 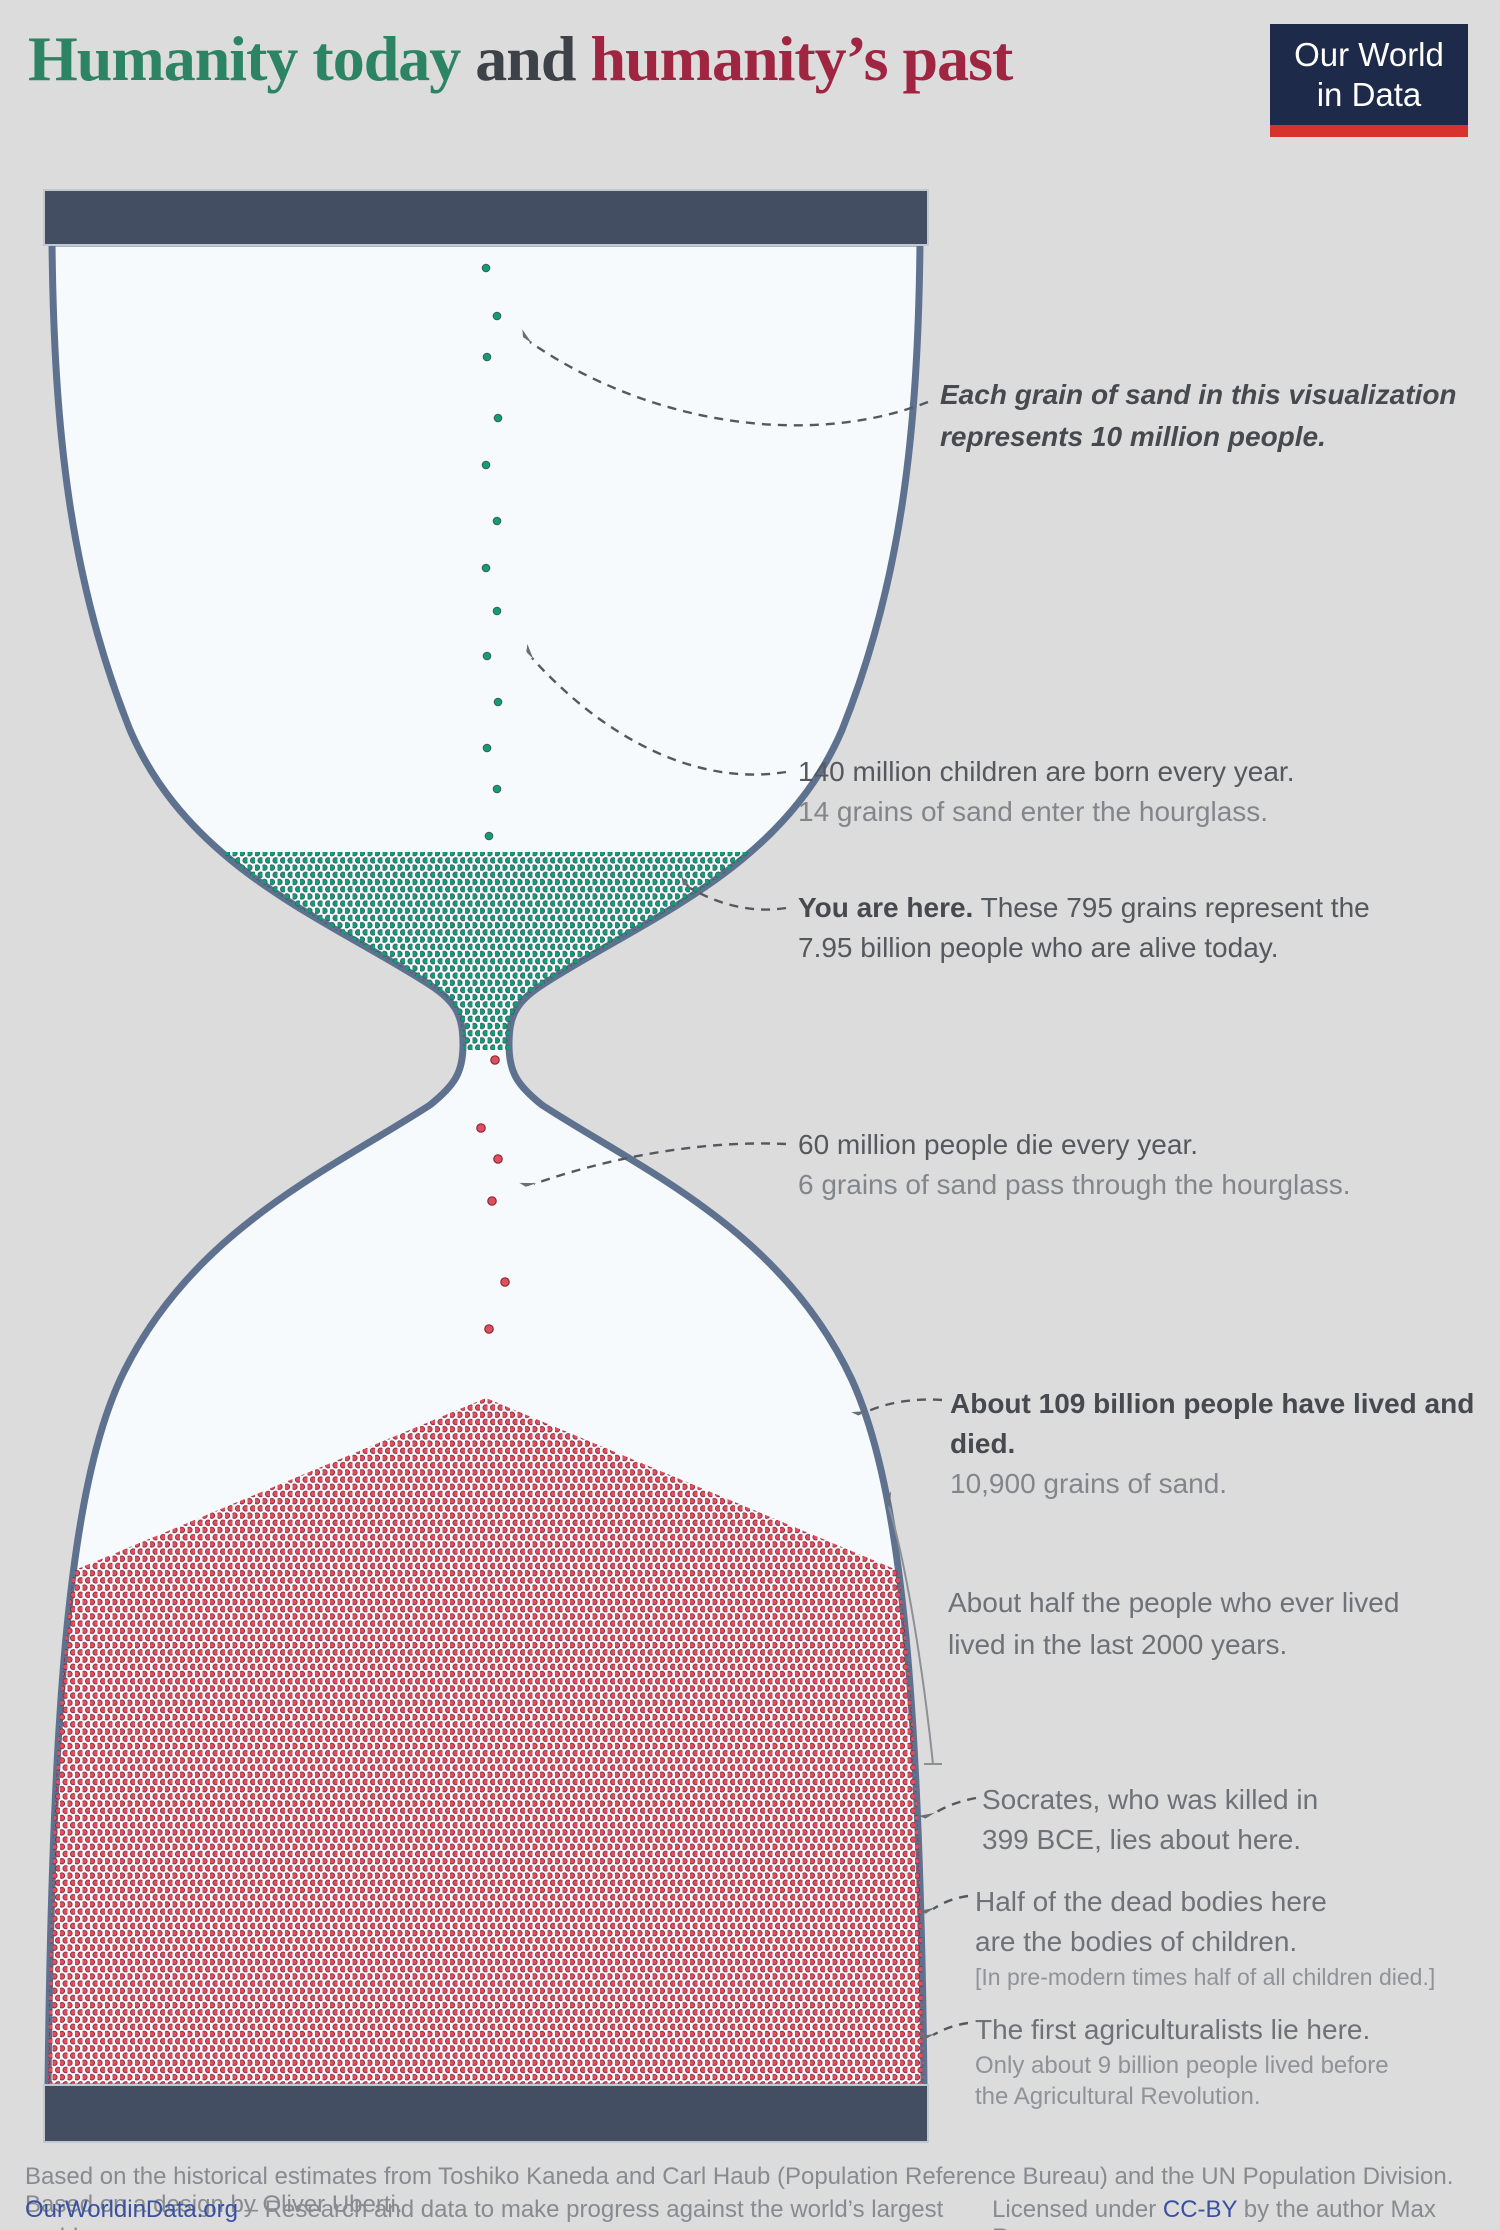 I want to click on dashed-arrow-dead-total, so click(x=904, y=1405).